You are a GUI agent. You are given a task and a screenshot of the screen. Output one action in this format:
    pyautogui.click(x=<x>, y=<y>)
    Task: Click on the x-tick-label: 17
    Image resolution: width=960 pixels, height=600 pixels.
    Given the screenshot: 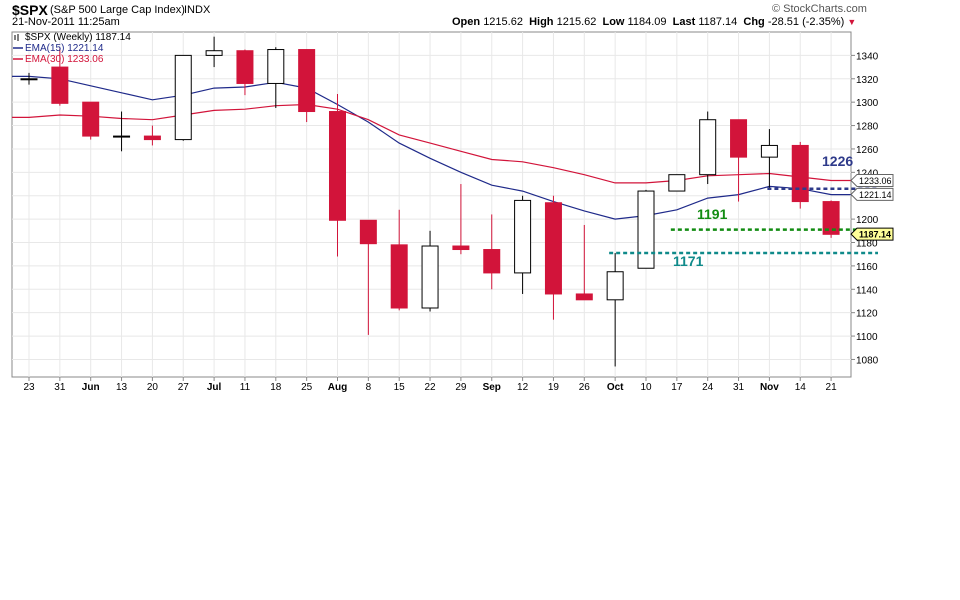 What is the action you would take?
    pyautogui.click(x=677, y=387)
    